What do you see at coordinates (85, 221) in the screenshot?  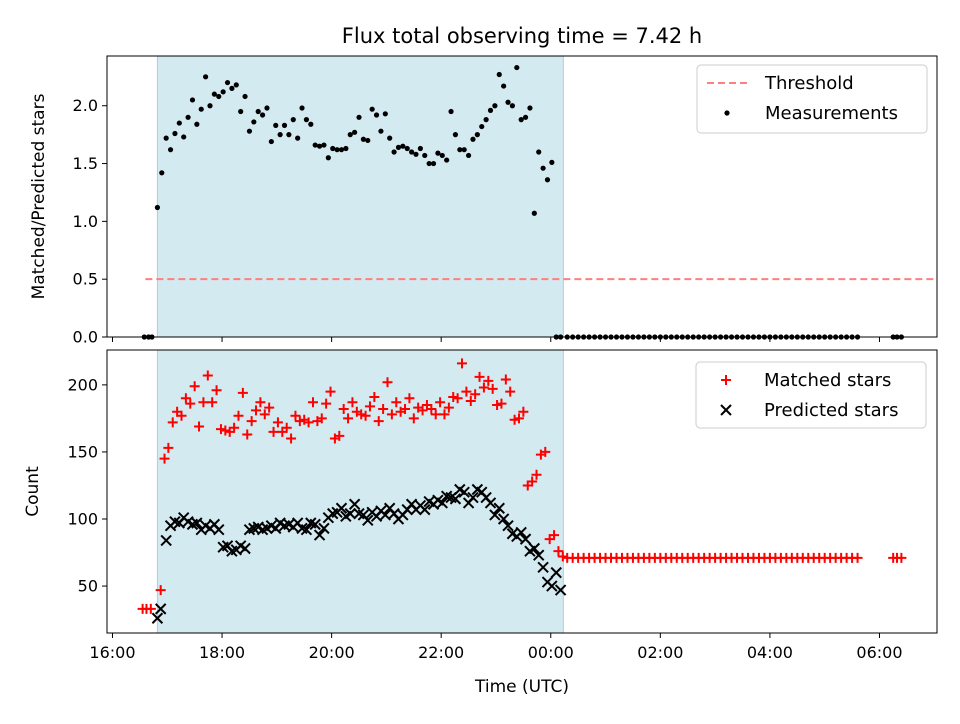 I see `y-tick-label: 1.0` at bounding box center [85, 221].